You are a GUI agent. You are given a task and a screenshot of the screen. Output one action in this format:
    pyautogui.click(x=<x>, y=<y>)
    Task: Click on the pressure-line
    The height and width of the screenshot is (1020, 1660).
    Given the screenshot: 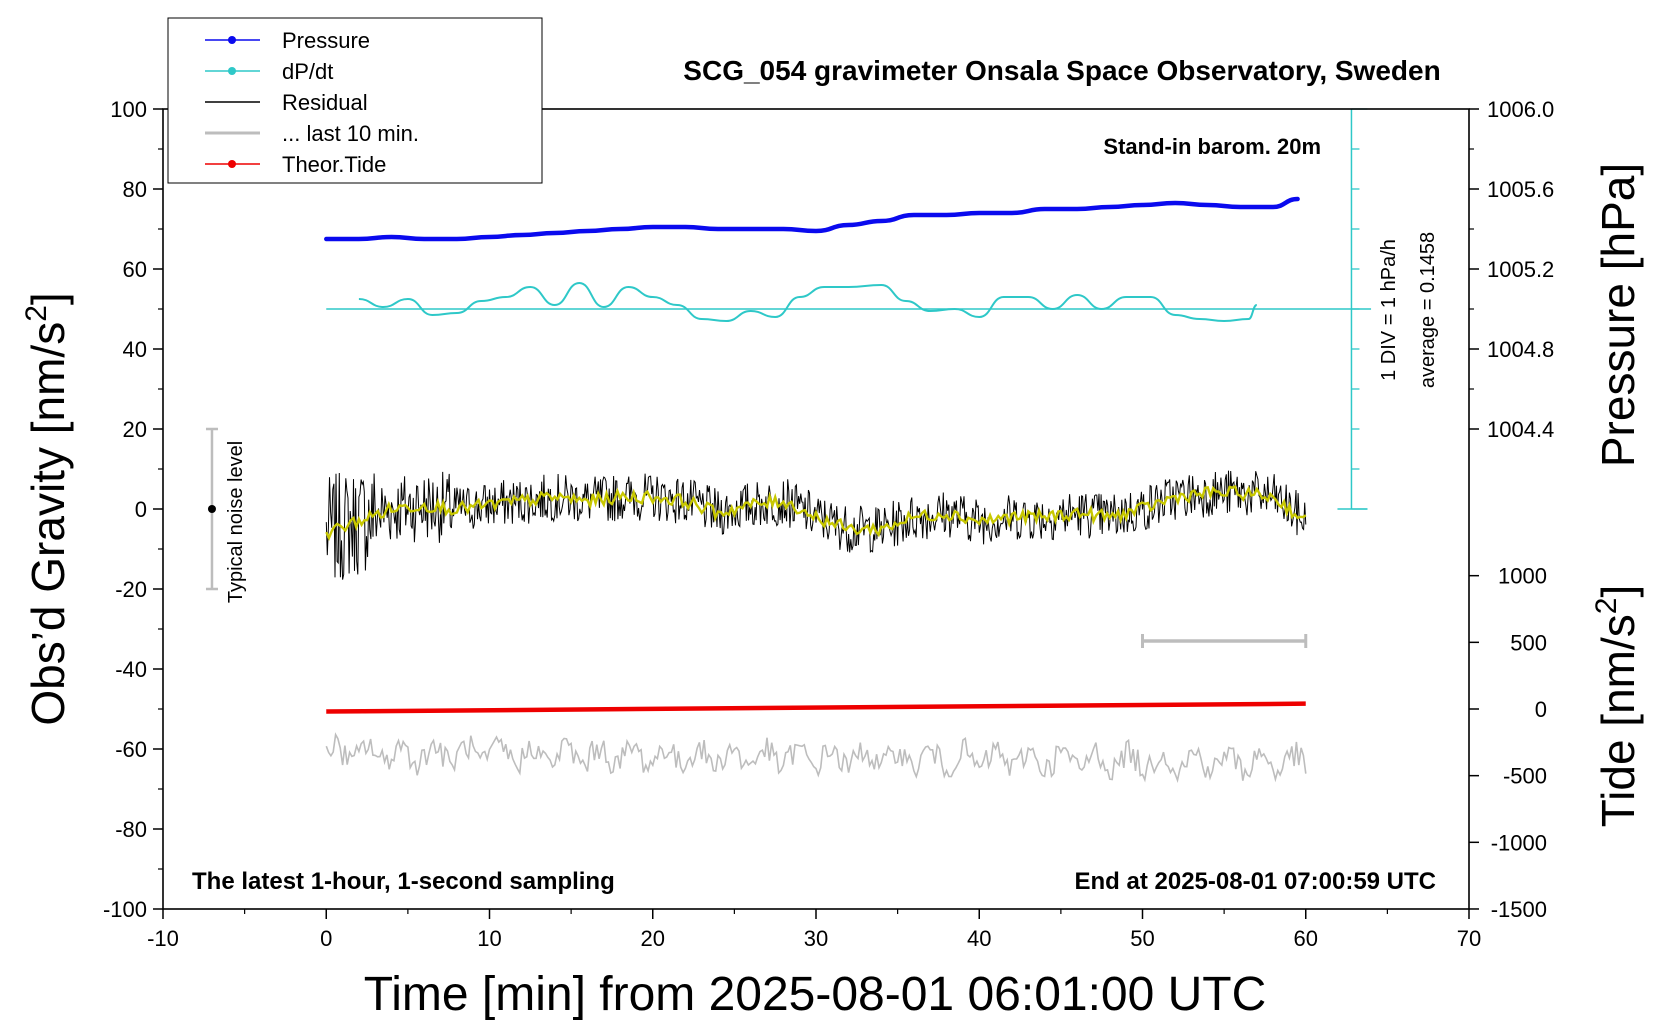 What is the action you would take?
    pyautogui.click(x=812, y=219)
    